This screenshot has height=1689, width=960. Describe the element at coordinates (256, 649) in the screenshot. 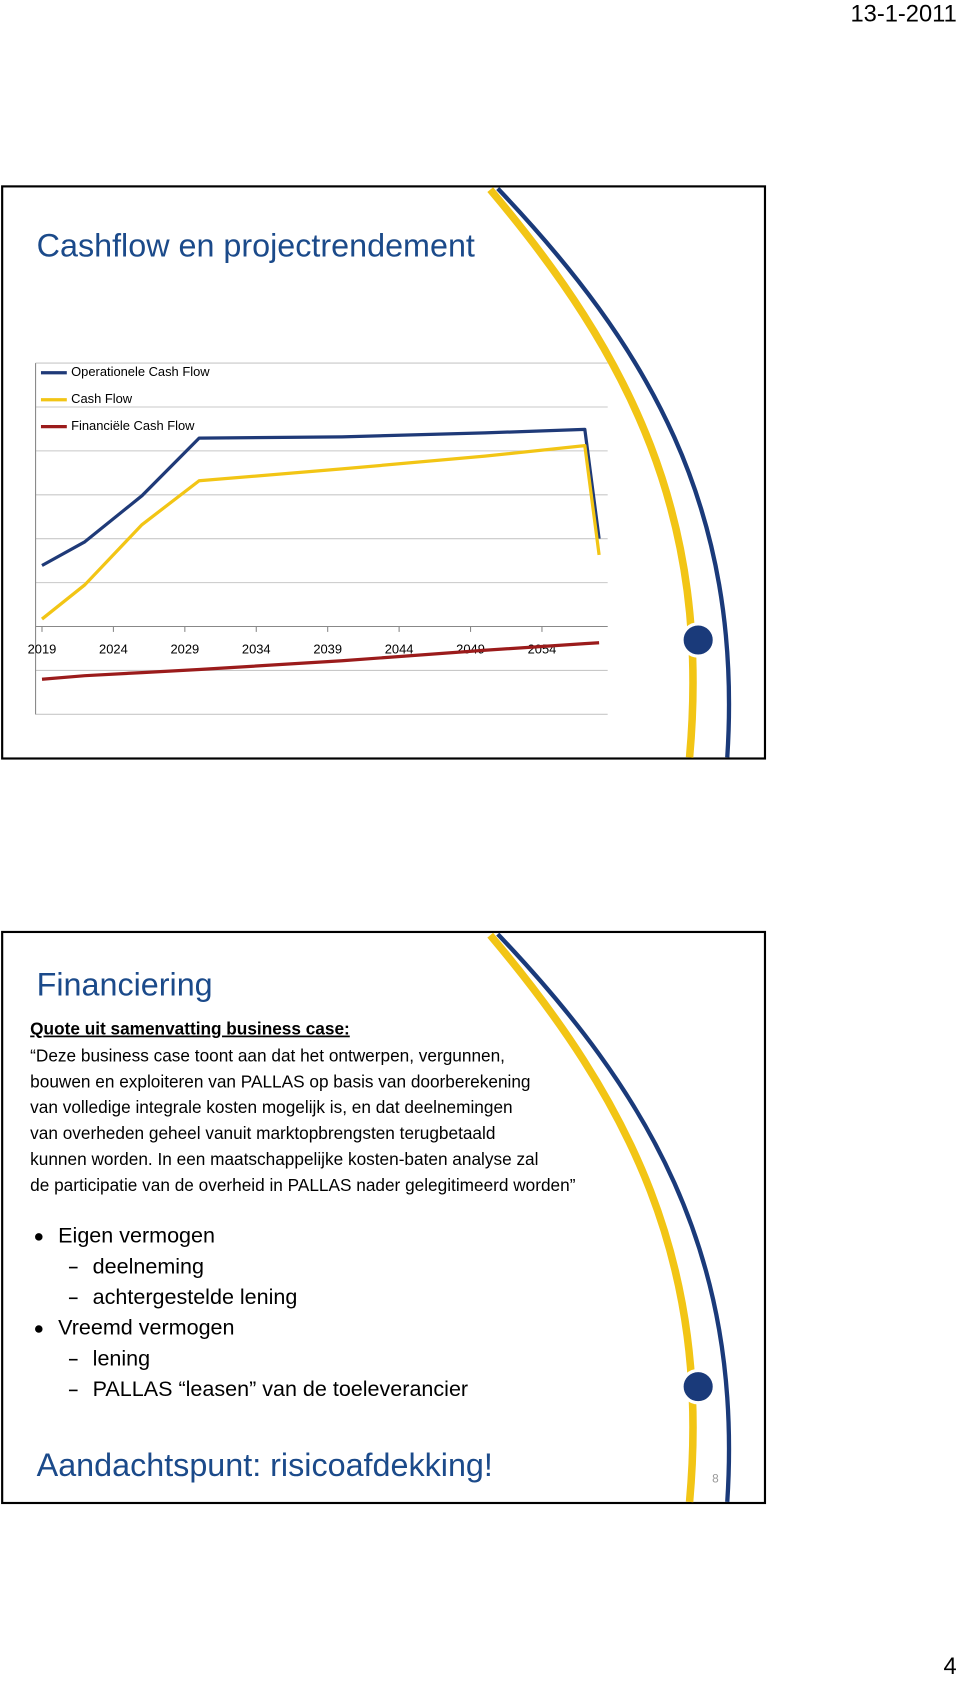

I see `x-tick-label: 2034` at that location.